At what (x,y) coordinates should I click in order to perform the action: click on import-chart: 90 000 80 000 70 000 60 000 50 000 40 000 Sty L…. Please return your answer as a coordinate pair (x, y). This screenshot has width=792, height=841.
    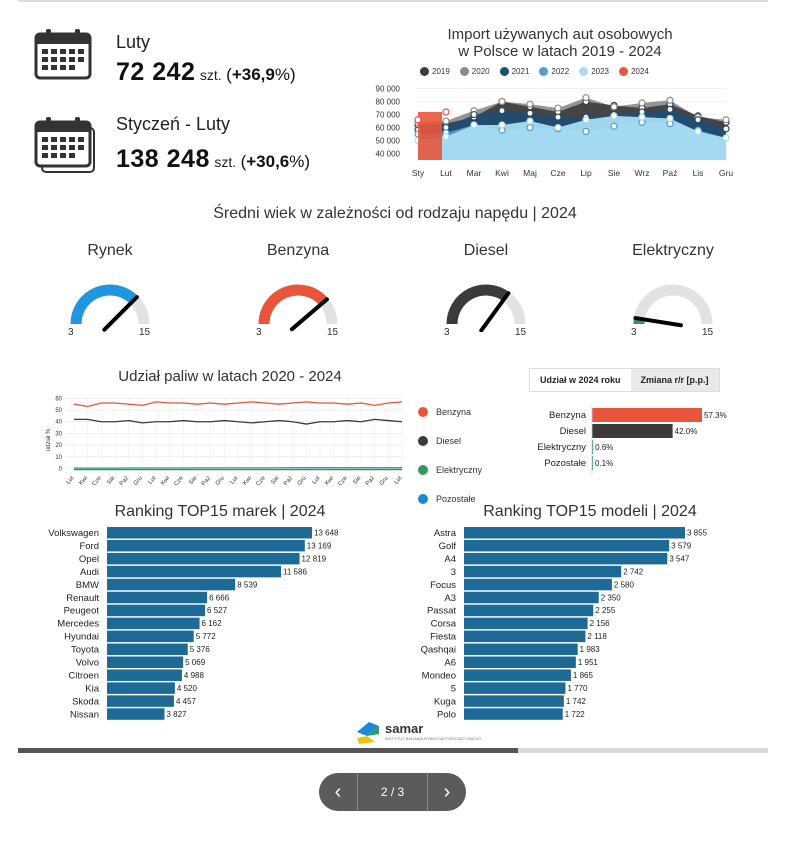
    Looking at the image, I should click on (555, 131).